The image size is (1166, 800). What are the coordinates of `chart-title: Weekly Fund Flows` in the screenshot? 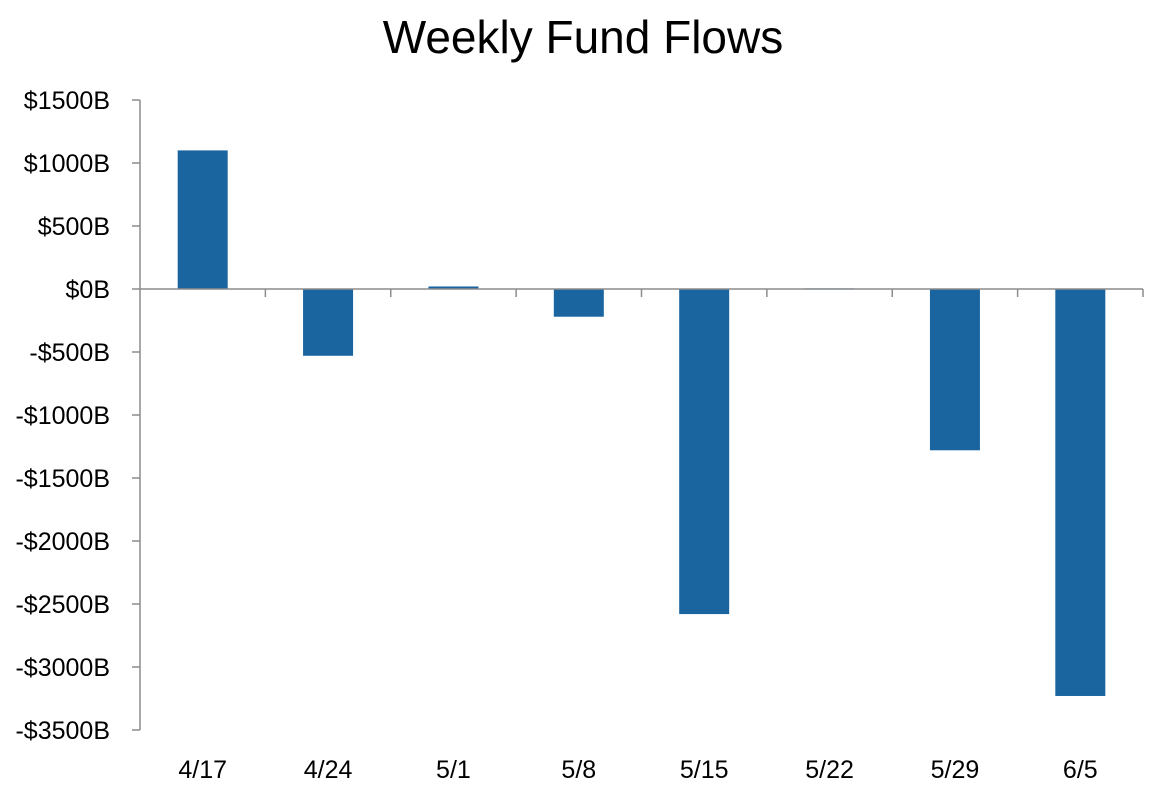 It's located at (583, 37).